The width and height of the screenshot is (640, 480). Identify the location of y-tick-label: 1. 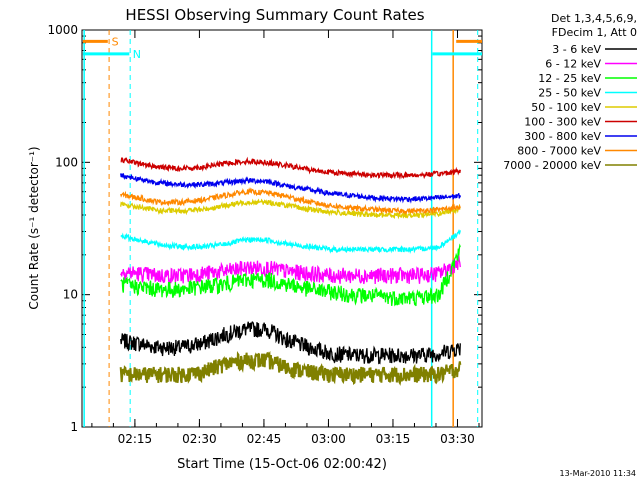
(74, 427).